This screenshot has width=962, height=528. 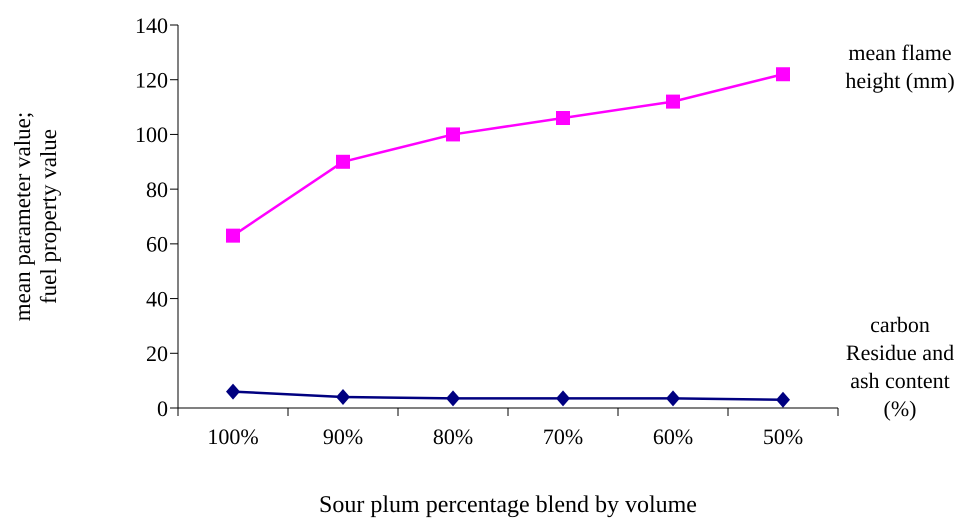 I want to click on x-tick-label: 50%, so click(x=783, y=436).